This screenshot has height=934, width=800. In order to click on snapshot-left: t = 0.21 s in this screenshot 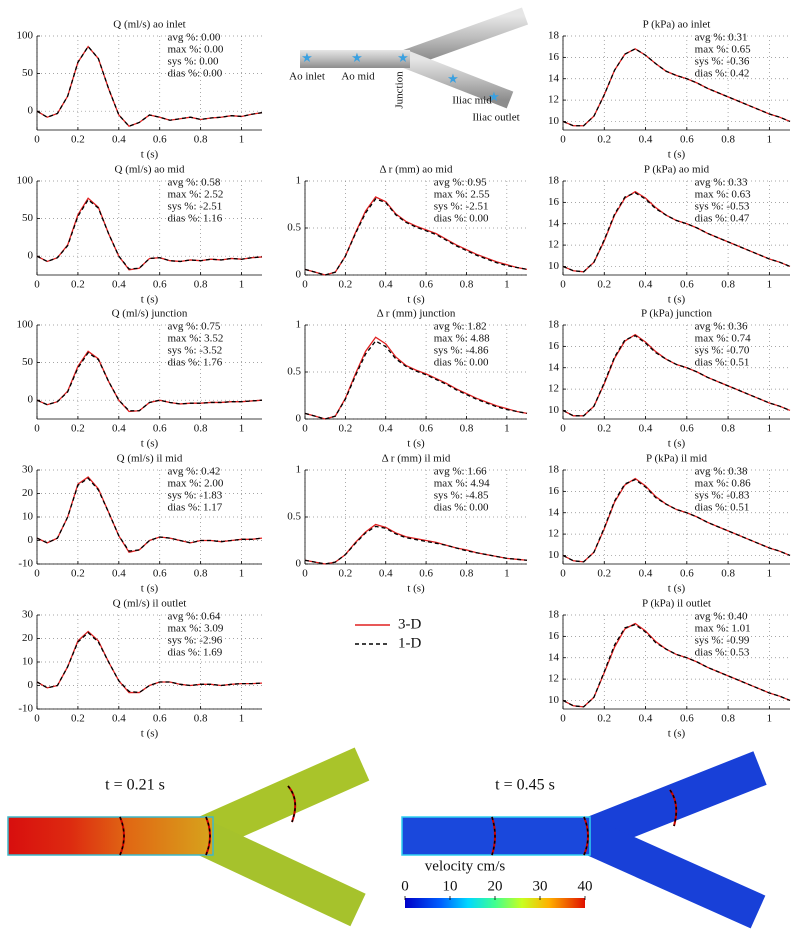, I will do `click(188, 837)`.